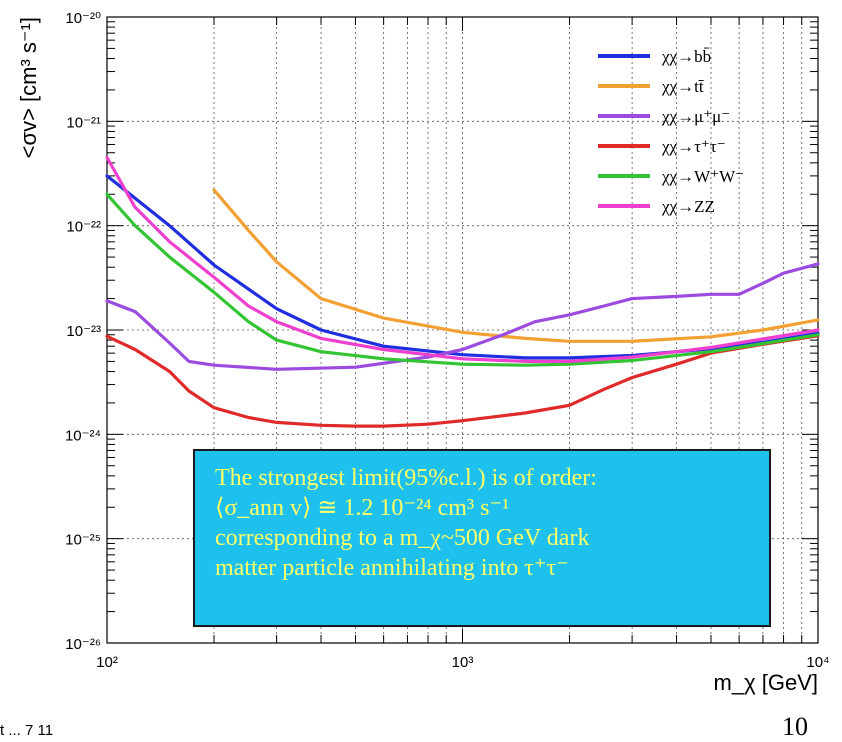  Describe the element at coordinates (817, 662) in the screenshot. I see `x-tick-label: 10⁴` at that location.